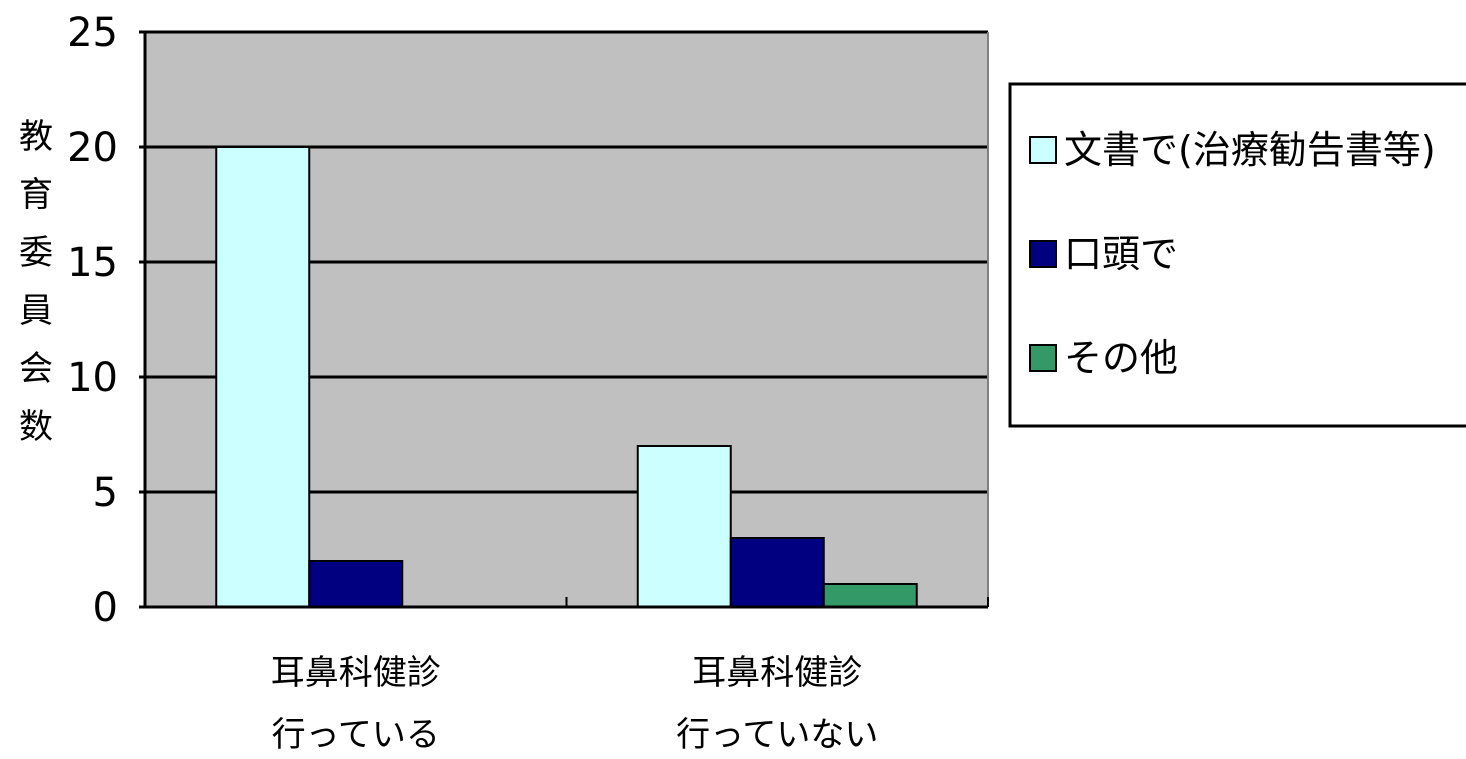 This screenshot has width=1466, height=759. Describe the element at coordinates (36, 253) in the screenshot. I see `y-axis-title-char: 委` at that location.